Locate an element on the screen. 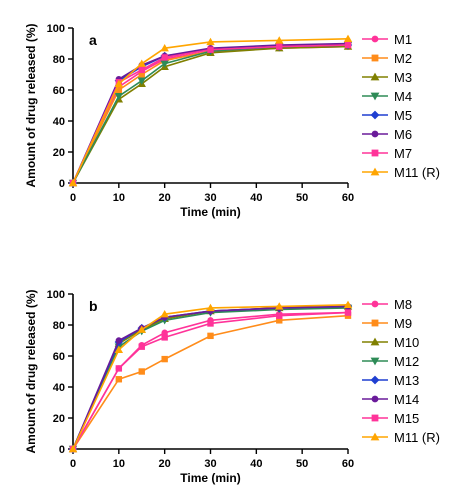 The image size is (474, 503). panel-label: a is located at coordinates (93, 40).